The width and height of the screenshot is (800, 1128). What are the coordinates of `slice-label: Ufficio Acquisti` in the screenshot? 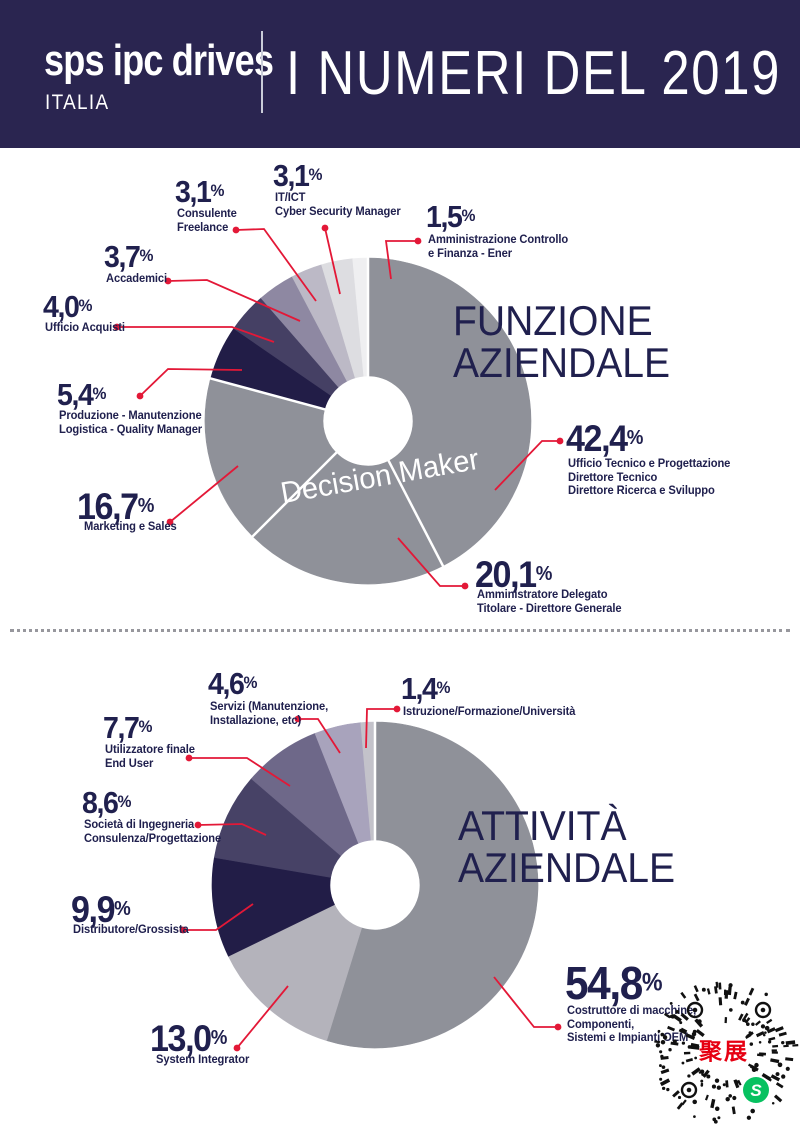 It's located at (85, 328).